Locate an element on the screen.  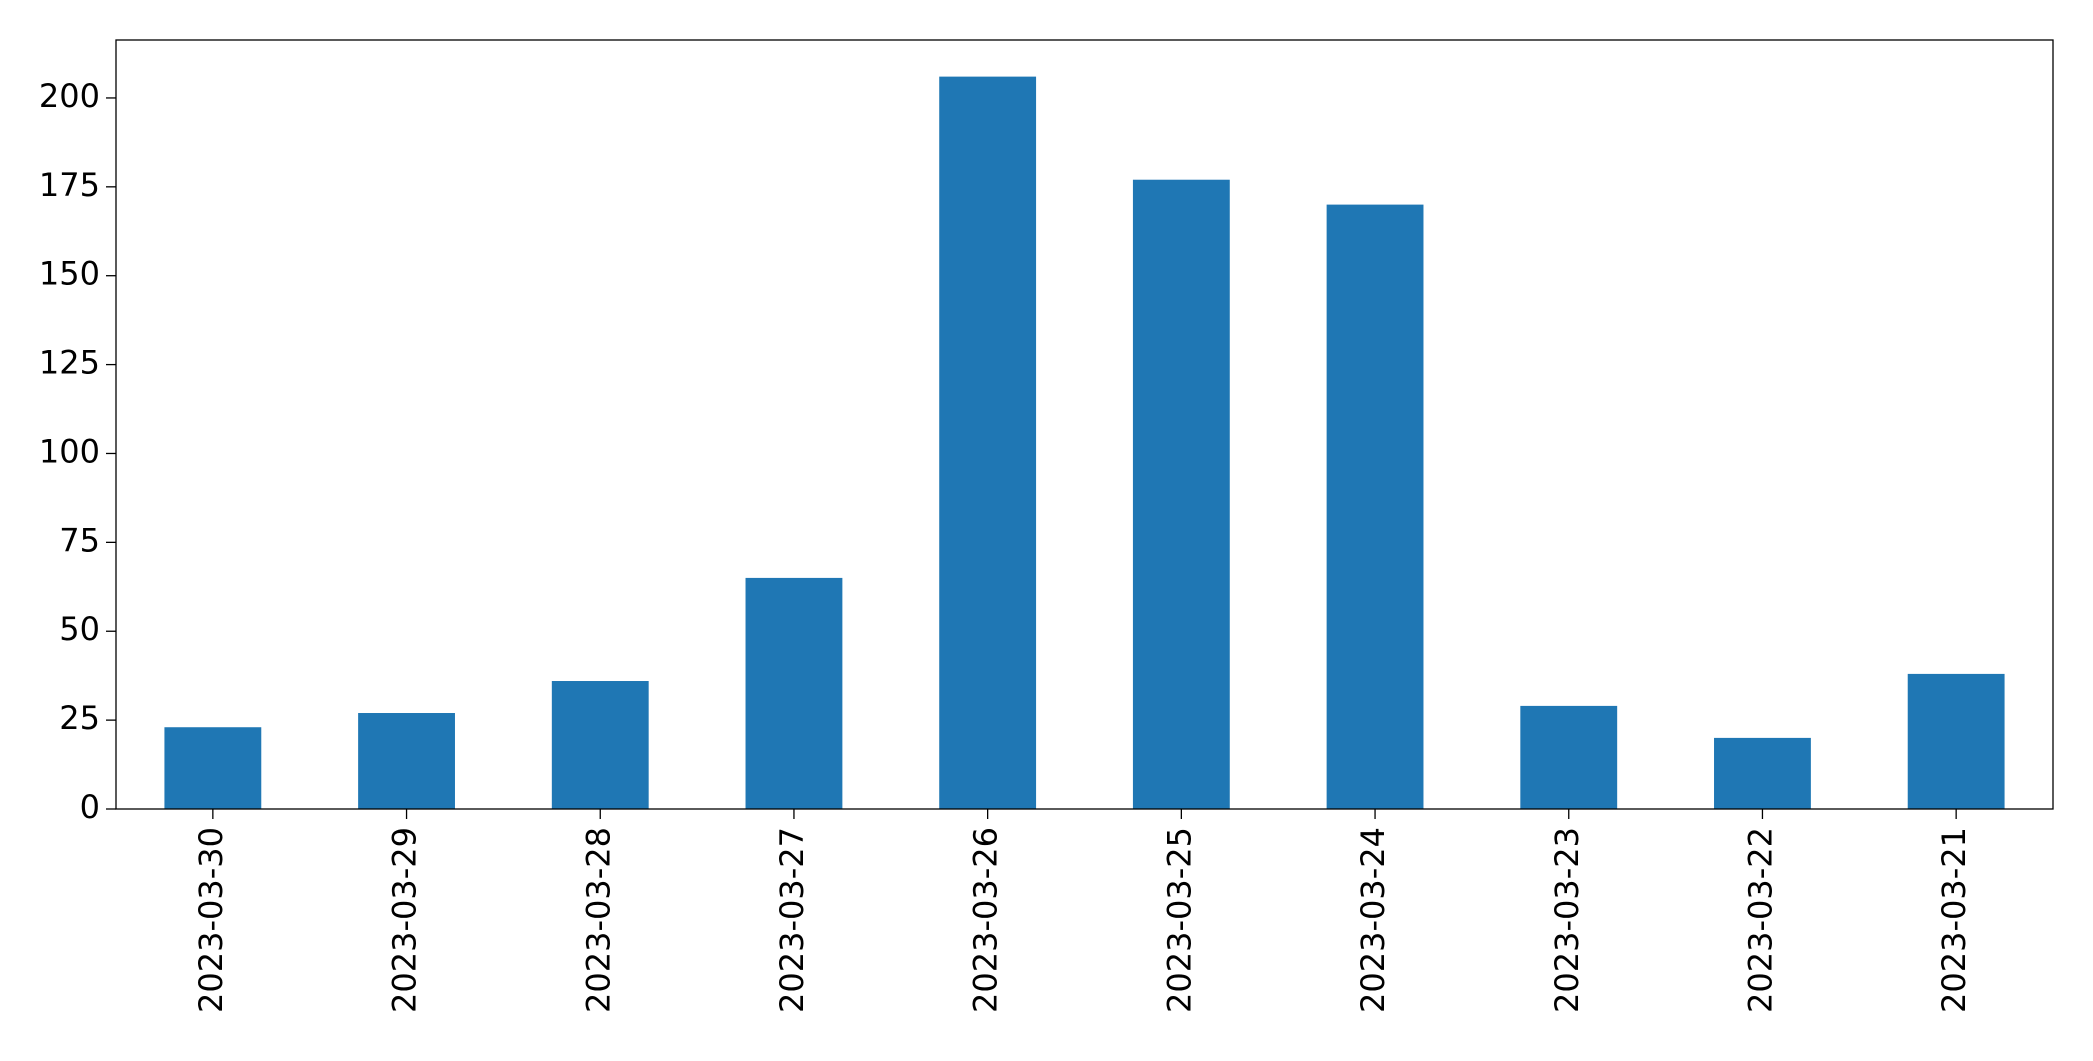
y-tick-label: 125 is located at coordinates (69, 363).